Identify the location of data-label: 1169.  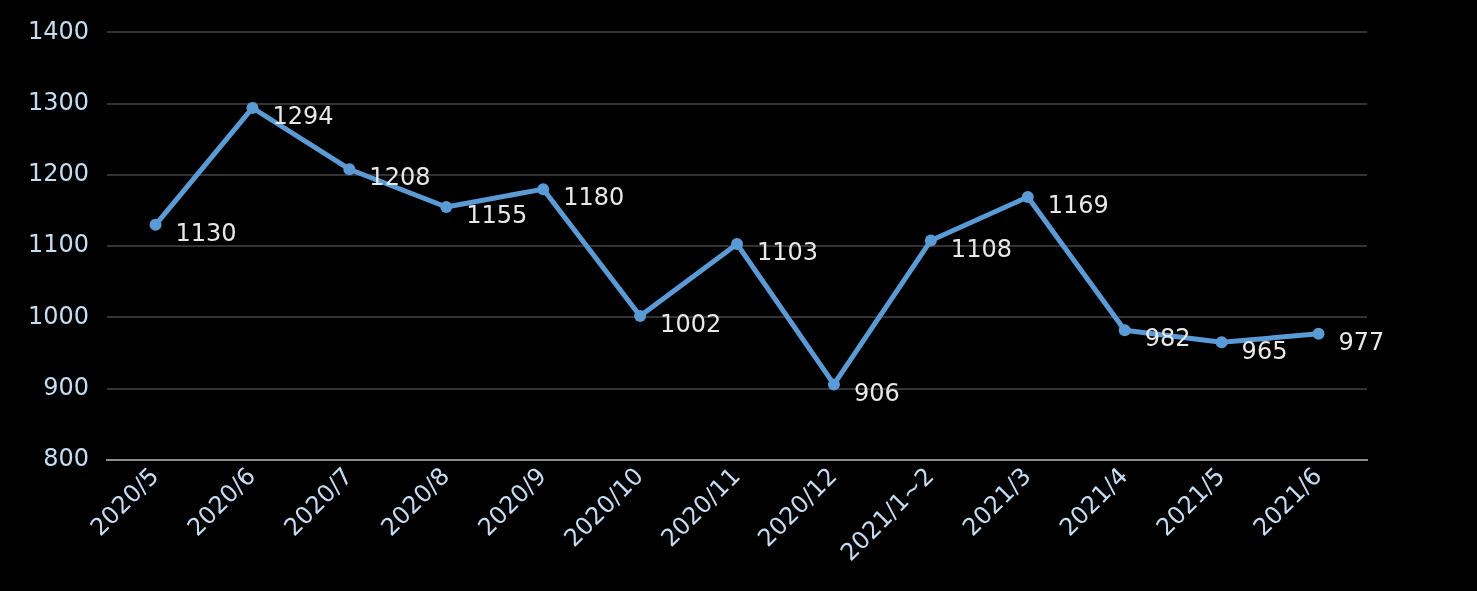
(1078, 205).